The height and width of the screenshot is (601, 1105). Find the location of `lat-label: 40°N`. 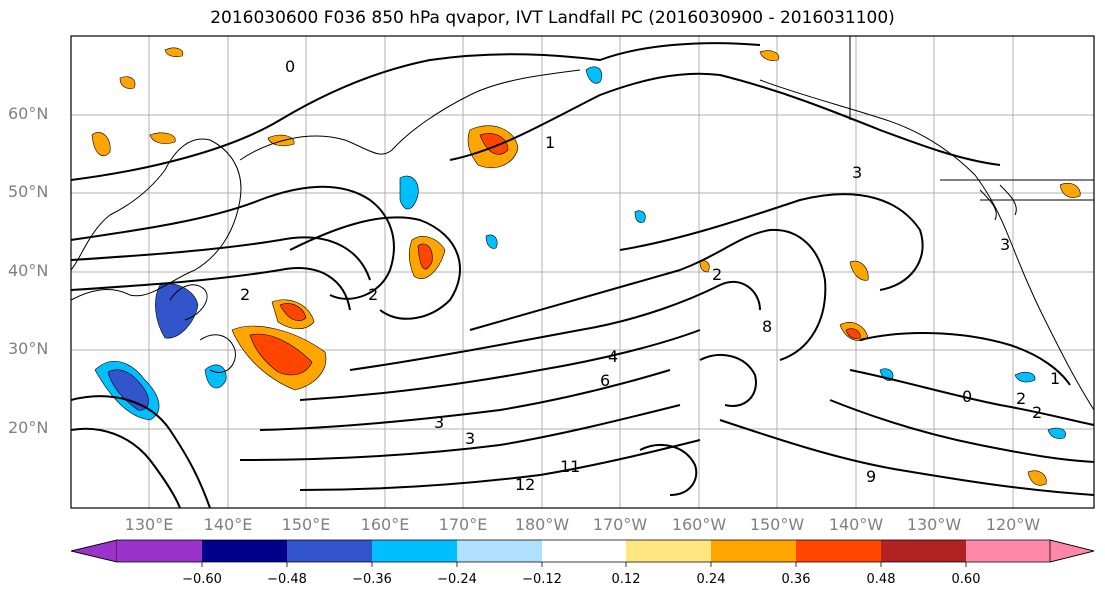

lat-label: 40°N is located at coordinates (28, 270).